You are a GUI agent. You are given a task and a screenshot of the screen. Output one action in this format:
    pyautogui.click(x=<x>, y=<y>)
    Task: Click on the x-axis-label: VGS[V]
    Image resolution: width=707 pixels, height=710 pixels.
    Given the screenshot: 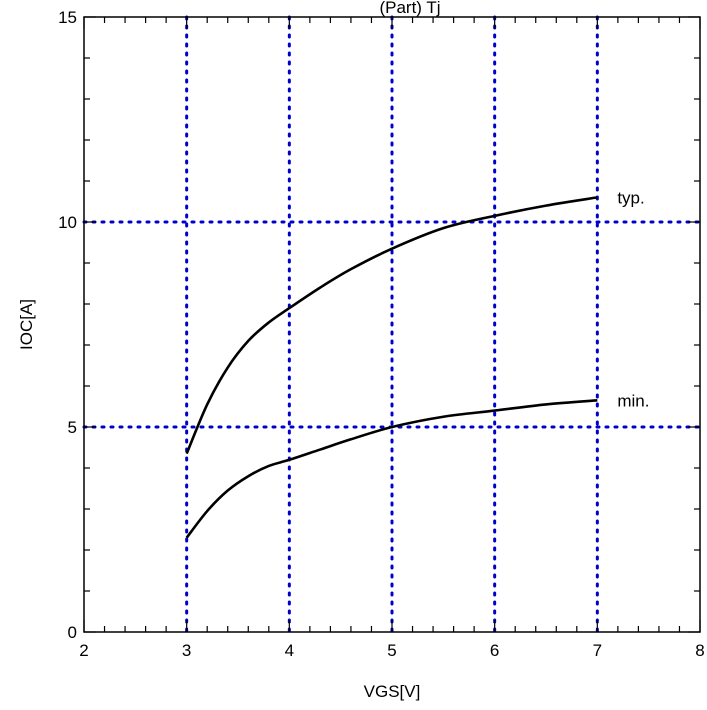 What is the action you would take?
    pyautogui.click(x=392, y=691)
    